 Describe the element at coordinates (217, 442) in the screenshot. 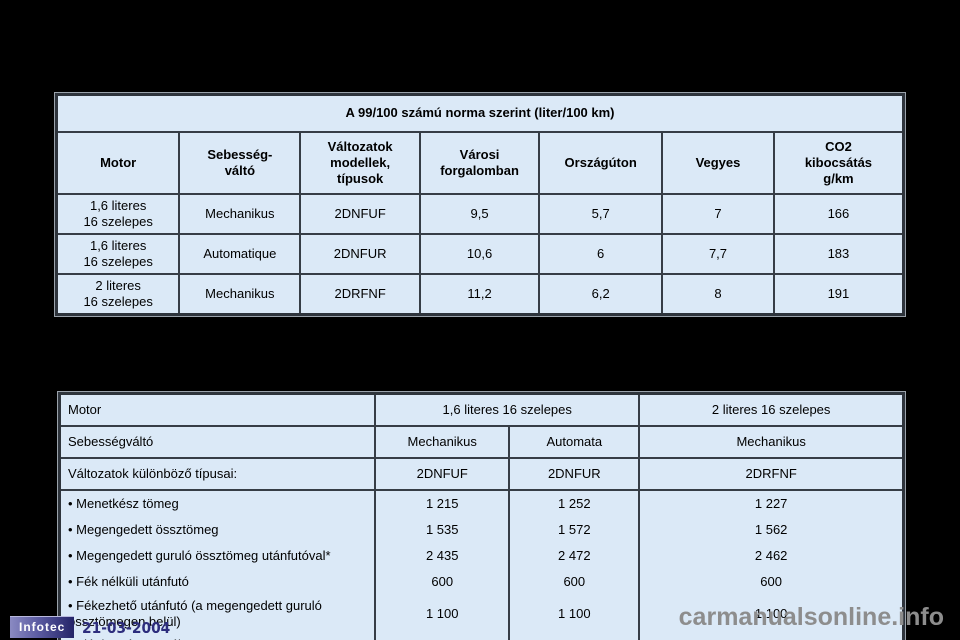

I see `row-label-gearbox: Sebességváltó` at that location.